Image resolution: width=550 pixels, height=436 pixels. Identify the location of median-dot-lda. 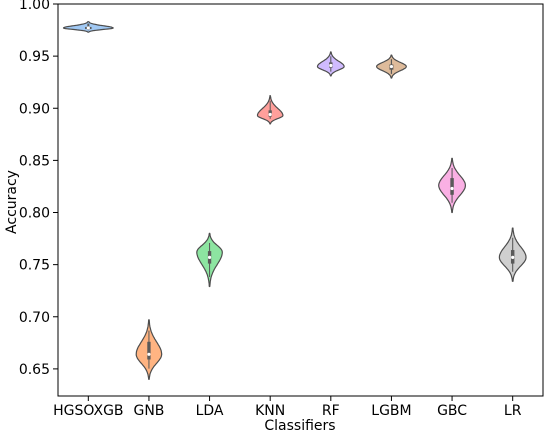
(209, 257).